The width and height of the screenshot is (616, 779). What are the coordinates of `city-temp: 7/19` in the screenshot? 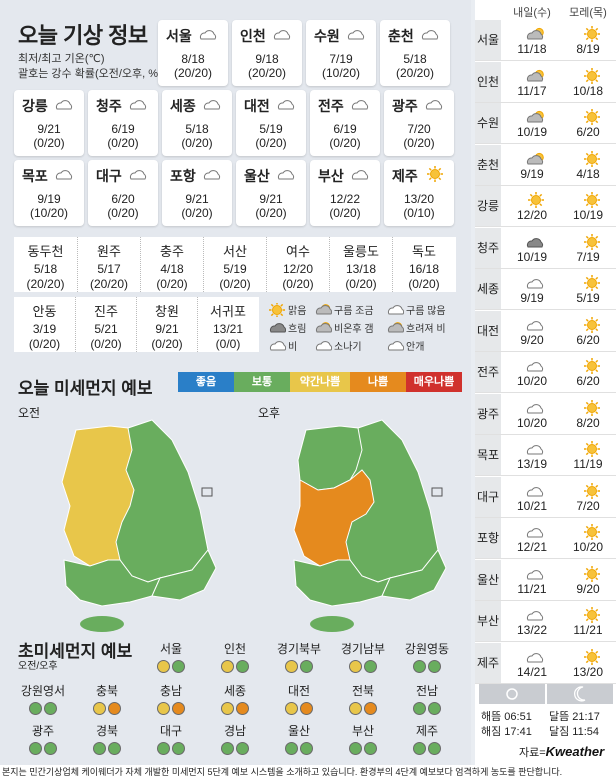 It's located at (341, 59).